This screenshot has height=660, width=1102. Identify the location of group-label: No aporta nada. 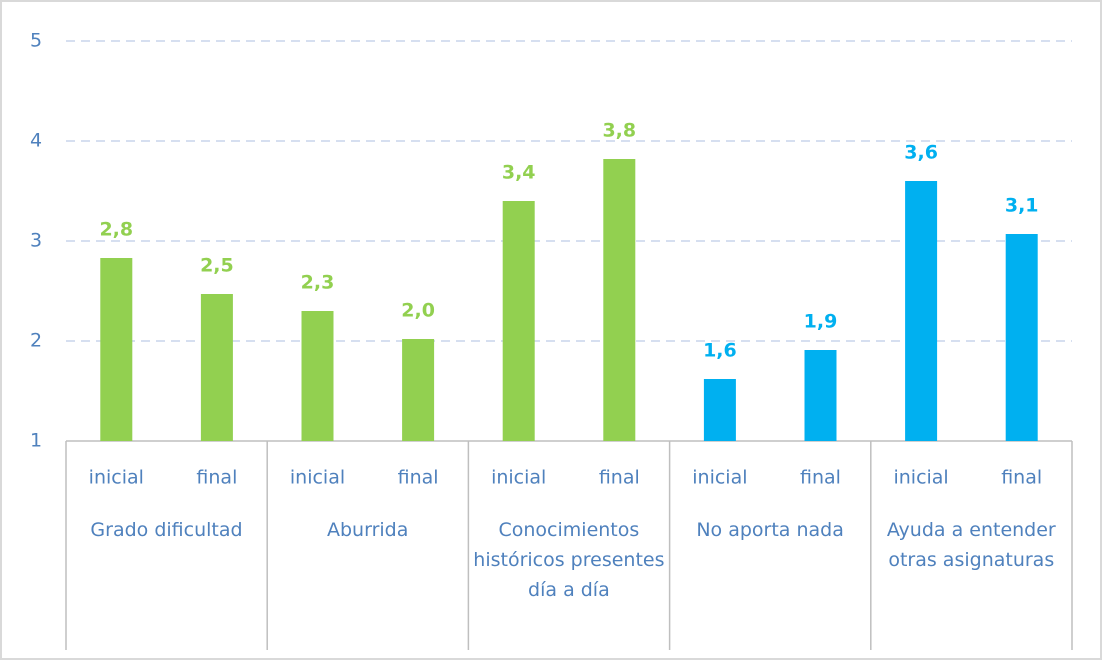
(770, 530).